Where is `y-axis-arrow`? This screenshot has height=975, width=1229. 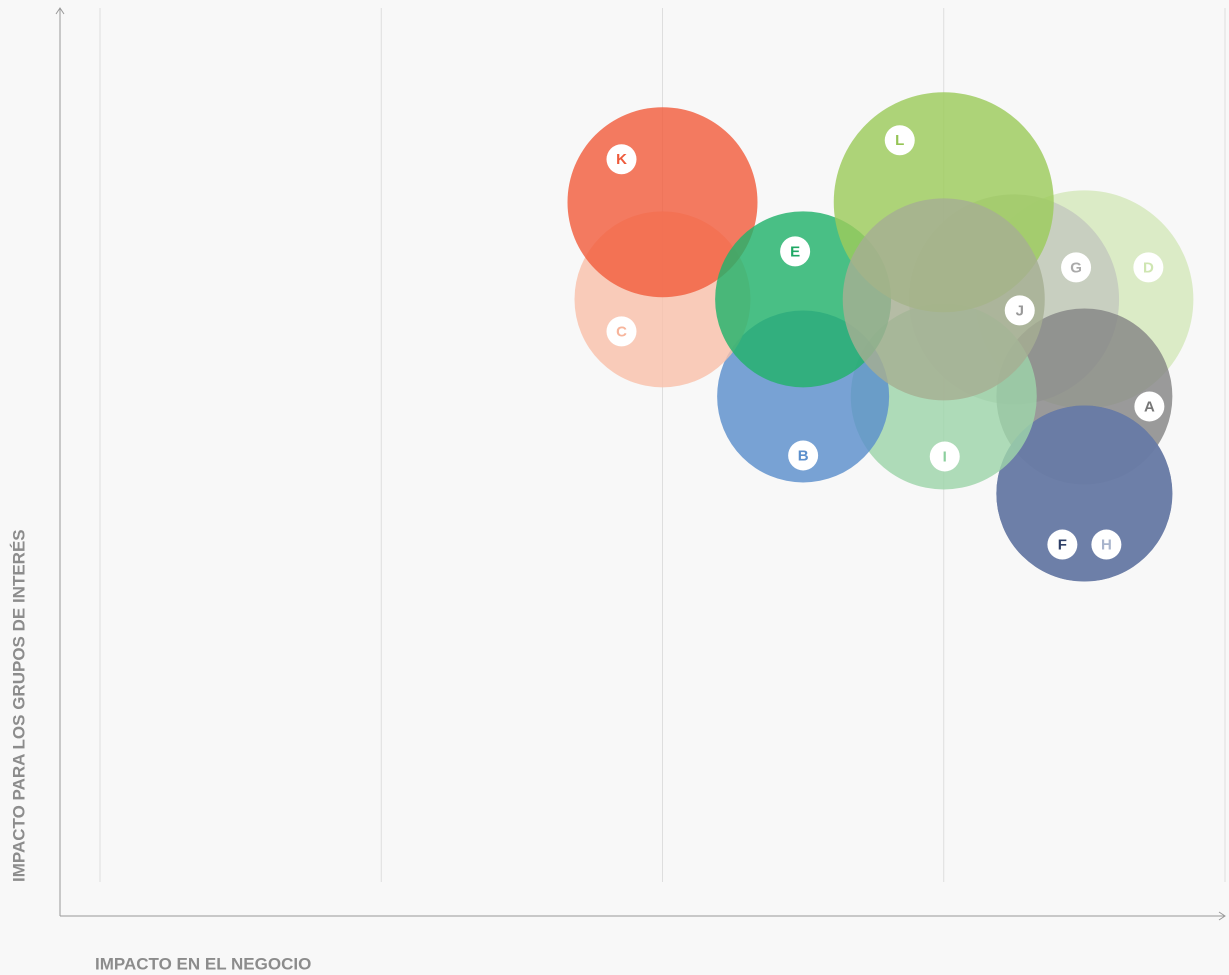 y-axis-arrow is located at coordinates (60, 11).